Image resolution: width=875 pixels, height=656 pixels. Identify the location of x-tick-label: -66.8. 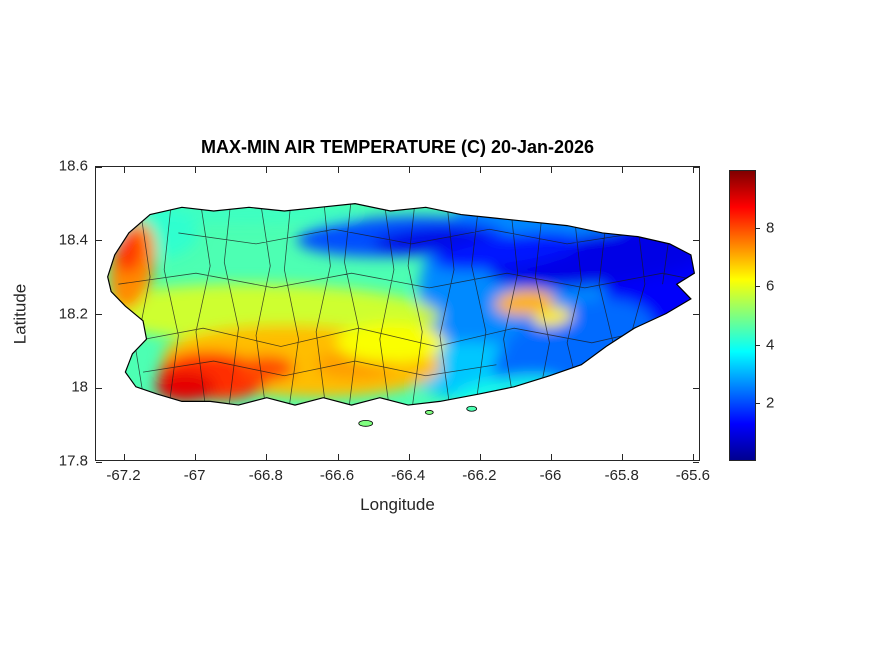
(265, 475).